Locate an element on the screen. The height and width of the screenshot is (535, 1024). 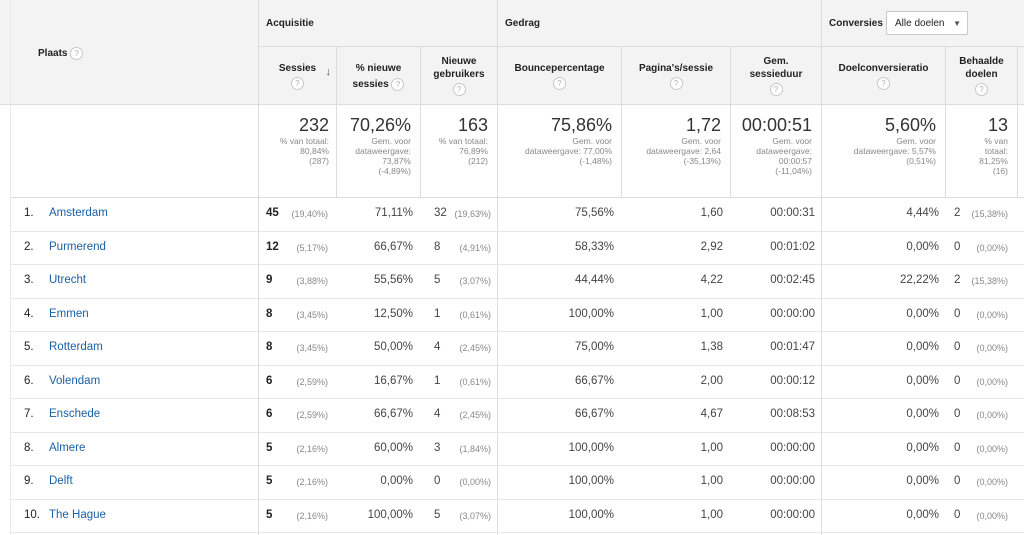
city-link: Delft is located at coordinates (61, 481).